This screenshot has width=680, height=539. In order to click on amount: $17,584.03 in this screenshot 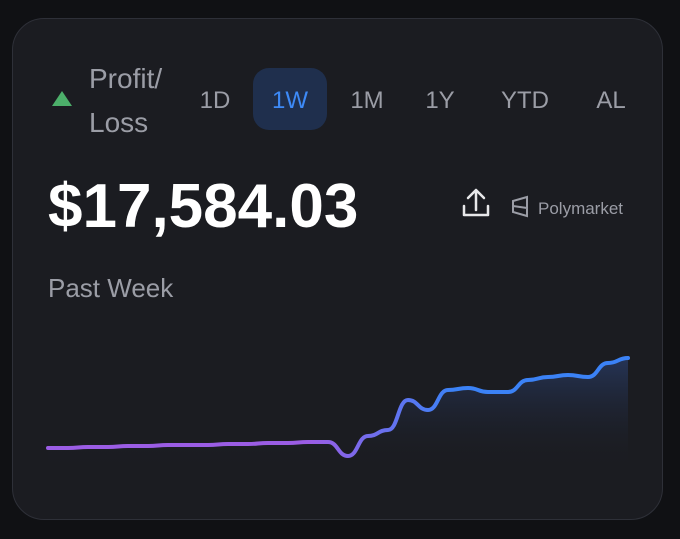, I will do `click(203, 206)`.